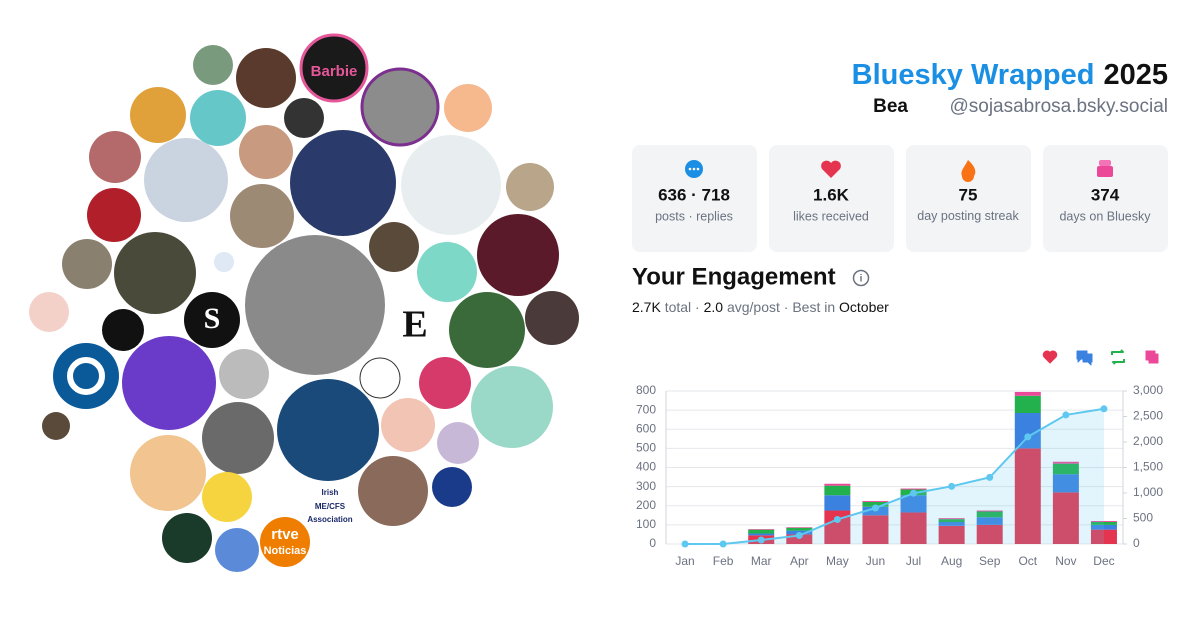 This screenshot has width=1200, height=630. Describe the element at coordinates (646, 448) in the screenshot. I see `y-tick-label: 500` at that location.